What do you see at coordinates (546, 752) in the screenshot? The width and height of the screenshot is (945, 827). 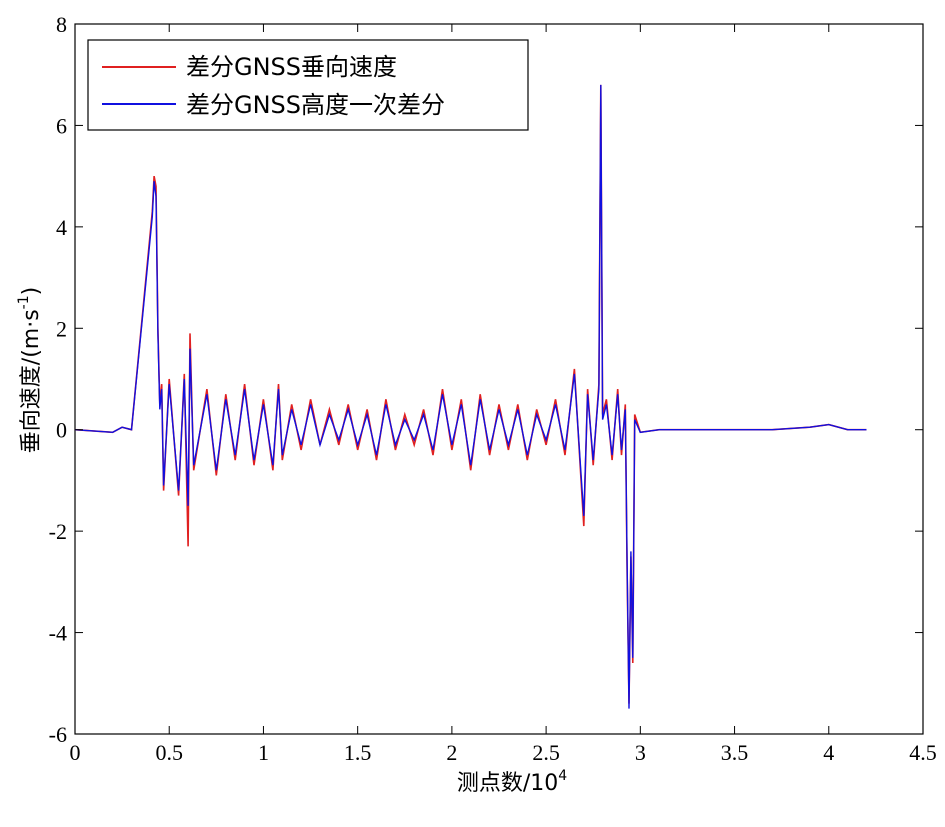 I see `x-tick-label-5: 2.5` at bounding box center [546, 752].